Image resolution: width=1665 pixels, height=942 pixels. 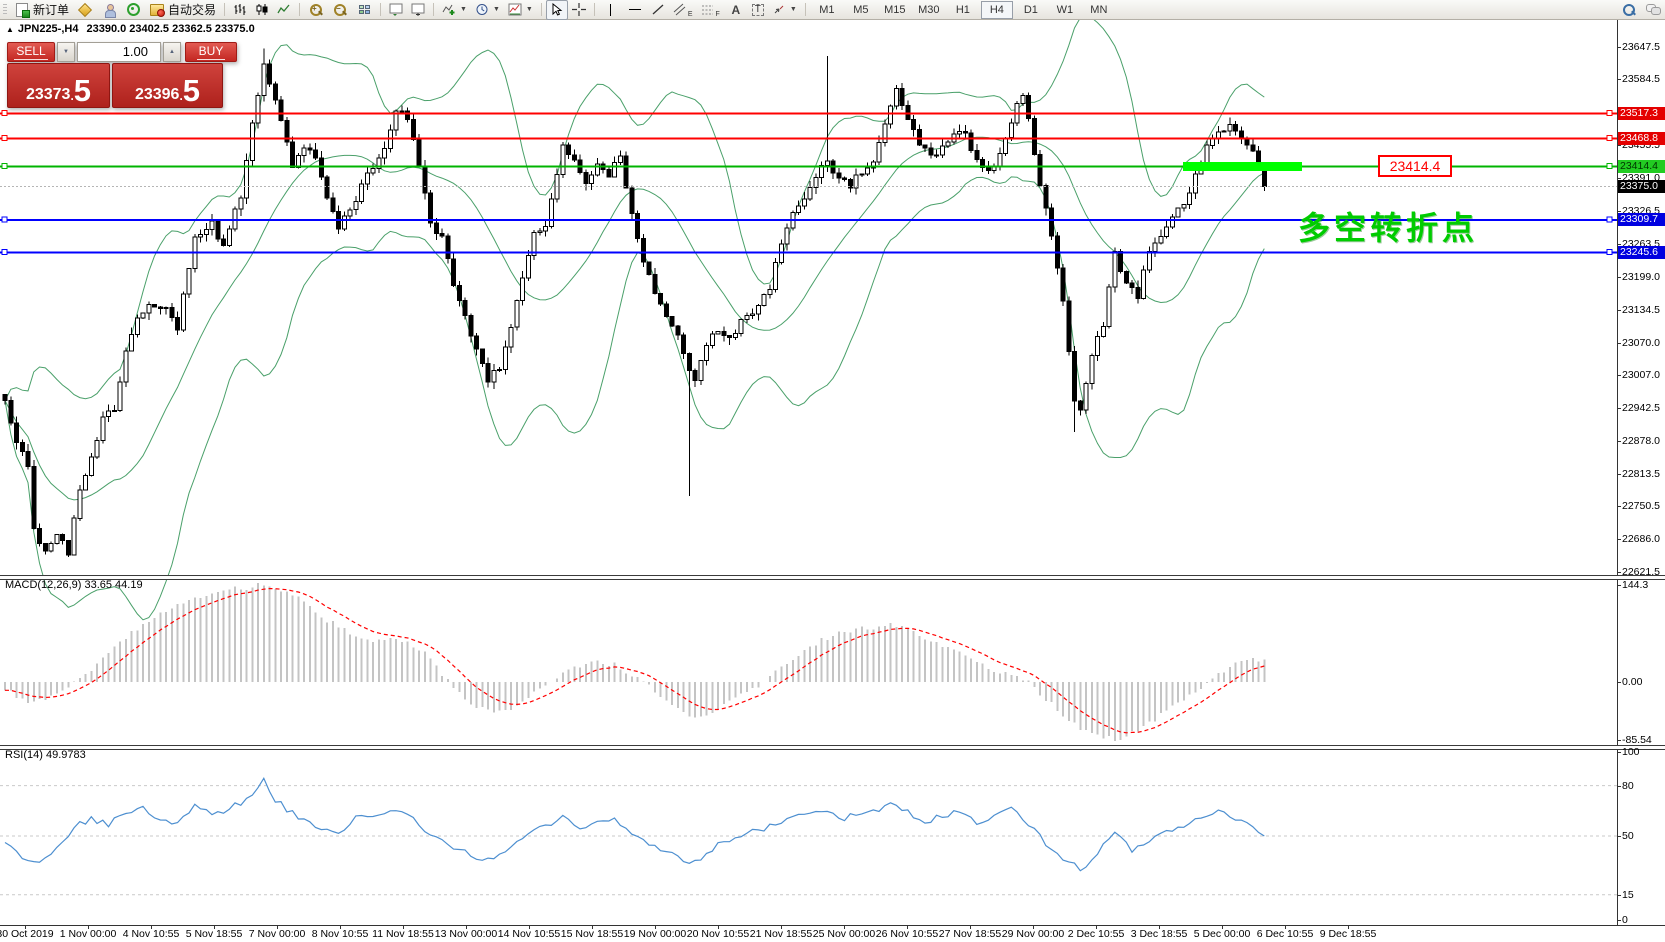 I want to click on channel-button: E, so click(x=683, y=10).